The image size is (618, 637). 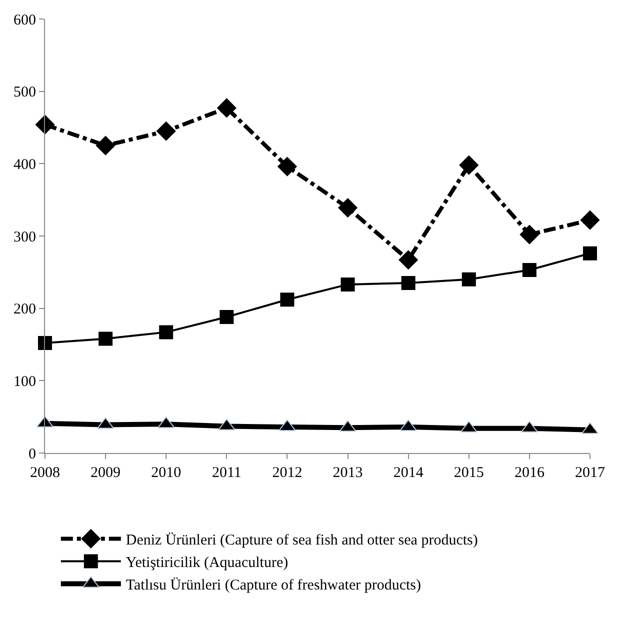 I want to click on legend-label: Yetiştiricilik (Aquaculture), so click(x=207, y=563).